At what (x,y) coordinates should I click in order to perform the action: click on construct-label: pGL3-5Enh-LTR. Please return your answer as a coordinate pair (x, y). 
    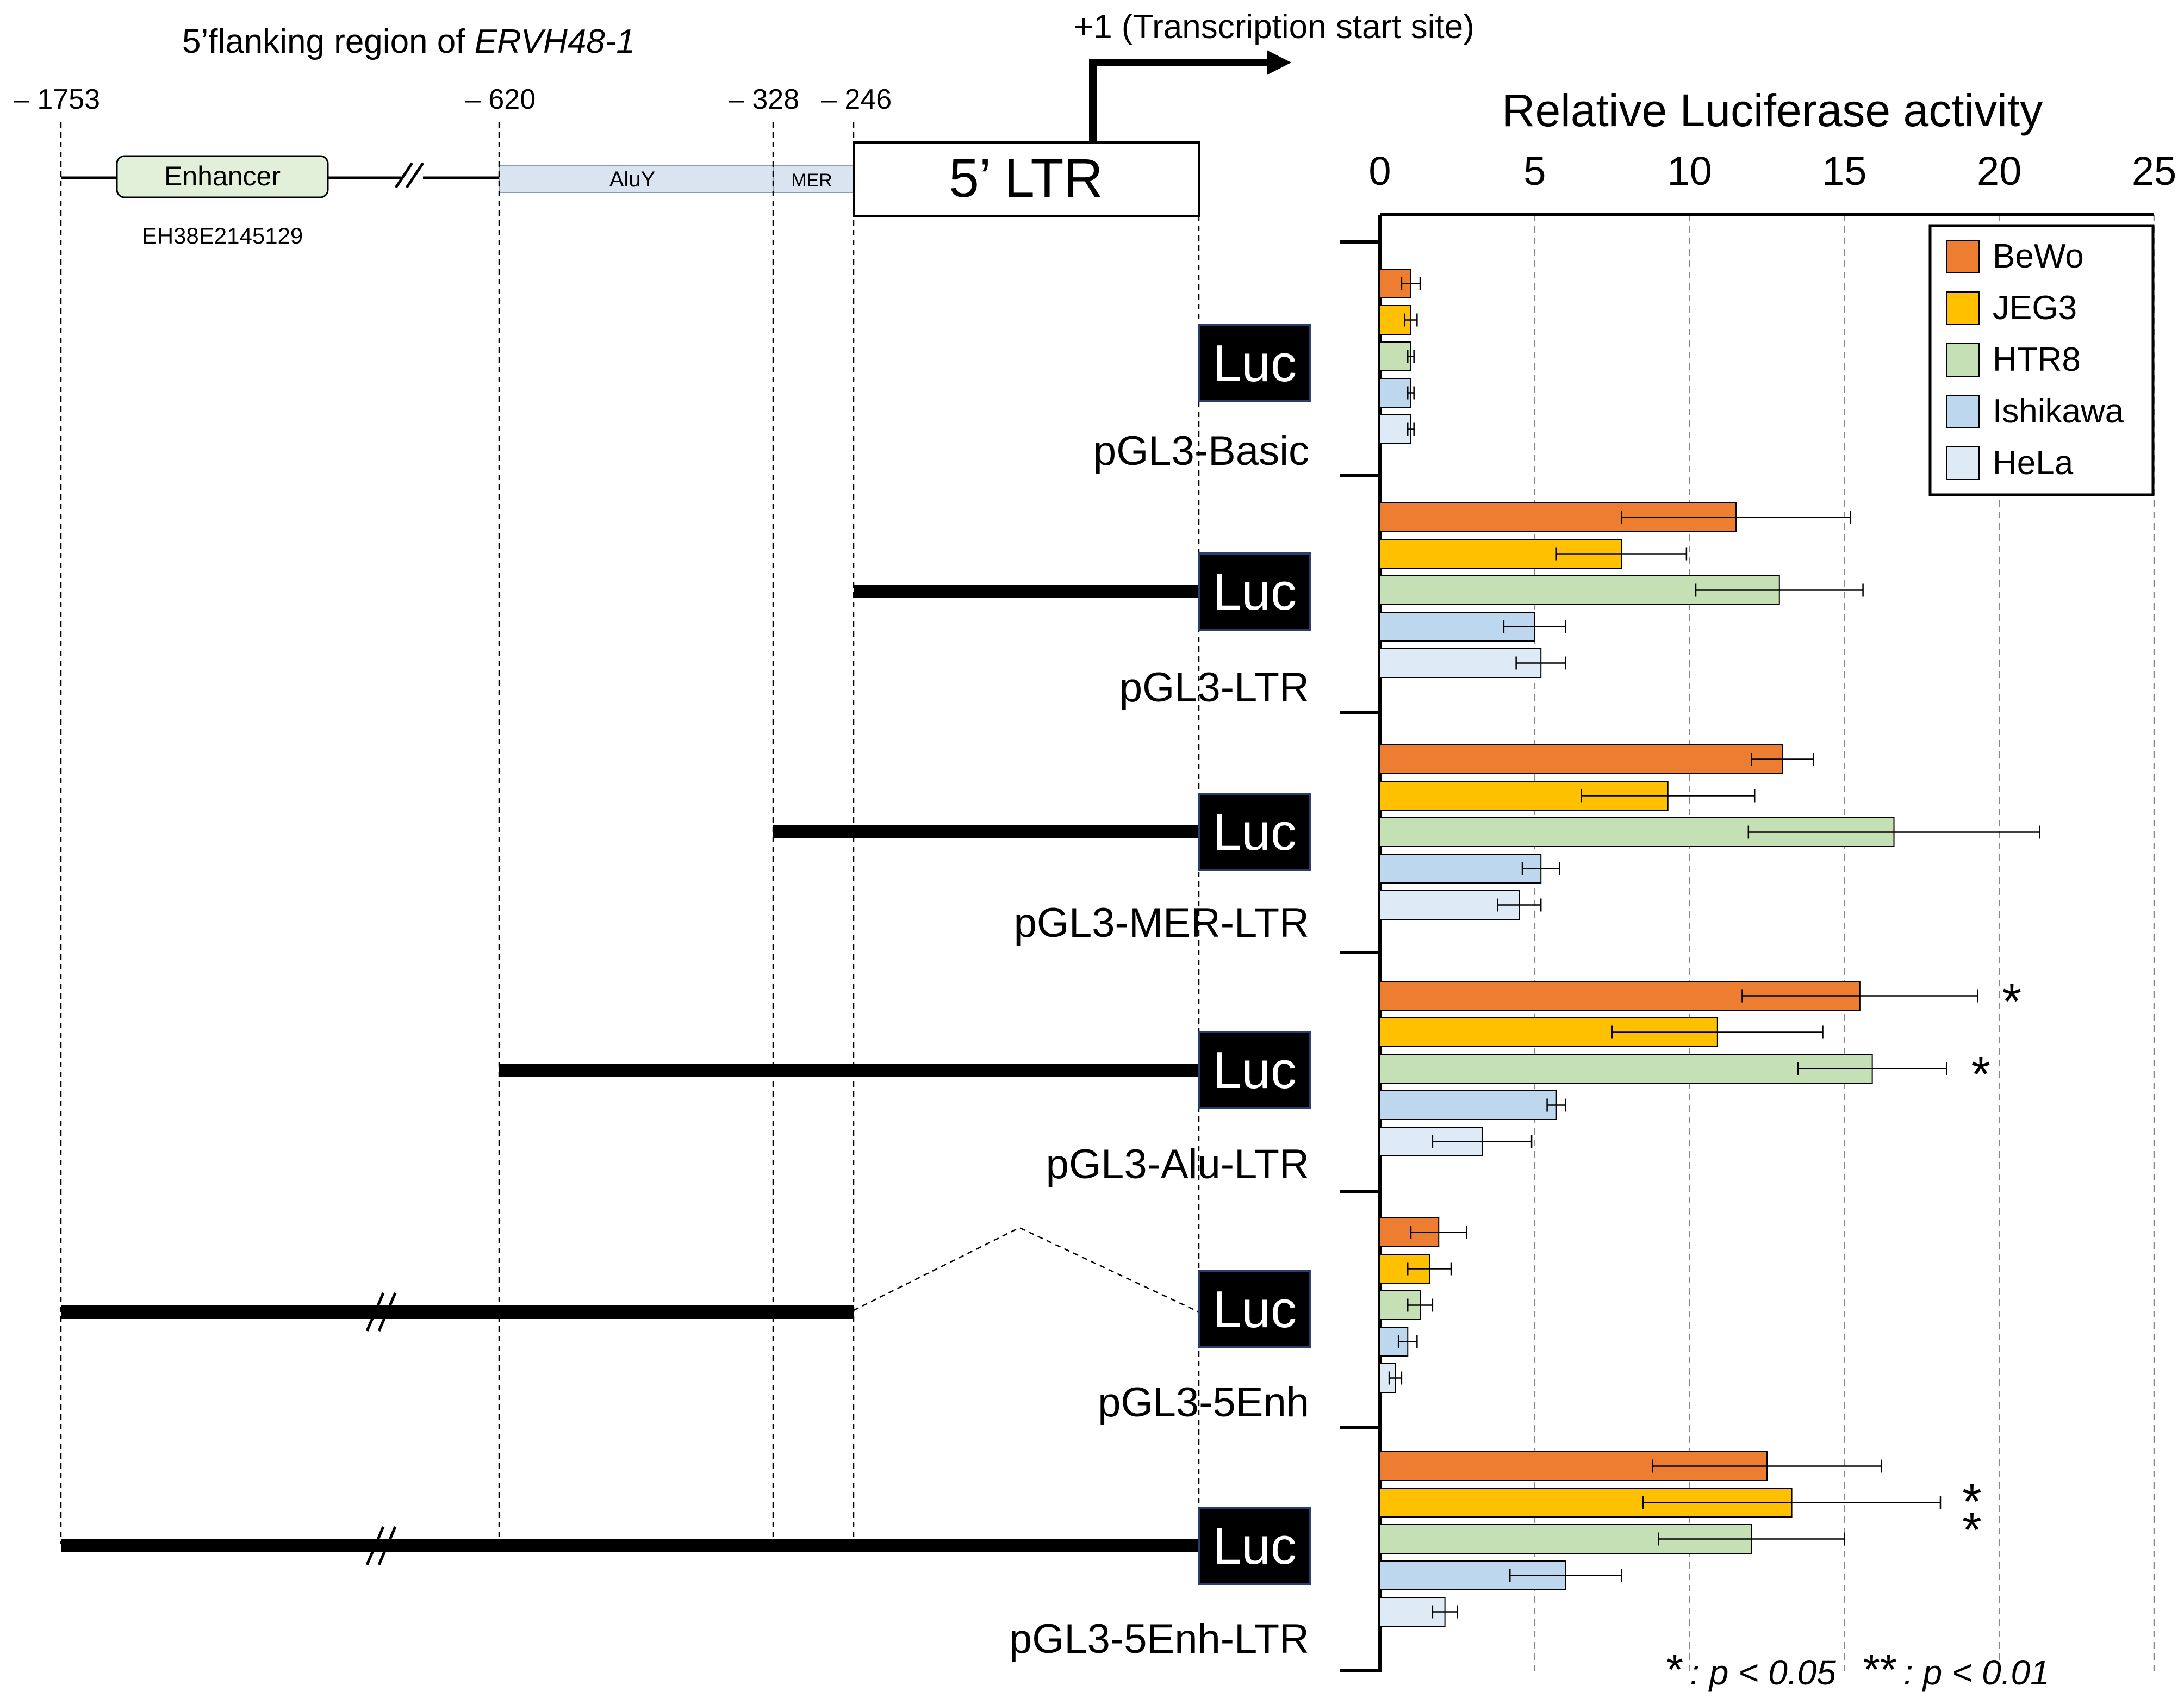
    Looking at the image, I should click on (1159, 1639).